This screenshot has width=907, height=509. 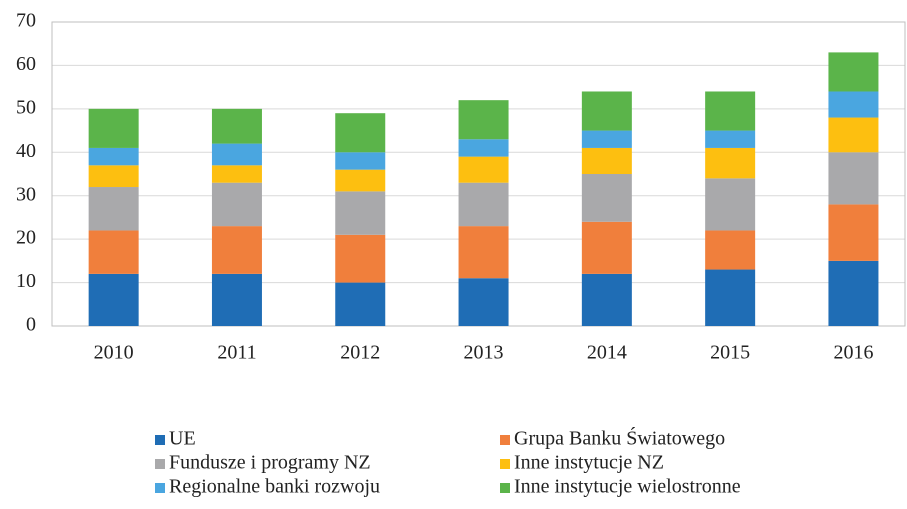 I want to click on legend-label: UE, so click(x=182, y=439).